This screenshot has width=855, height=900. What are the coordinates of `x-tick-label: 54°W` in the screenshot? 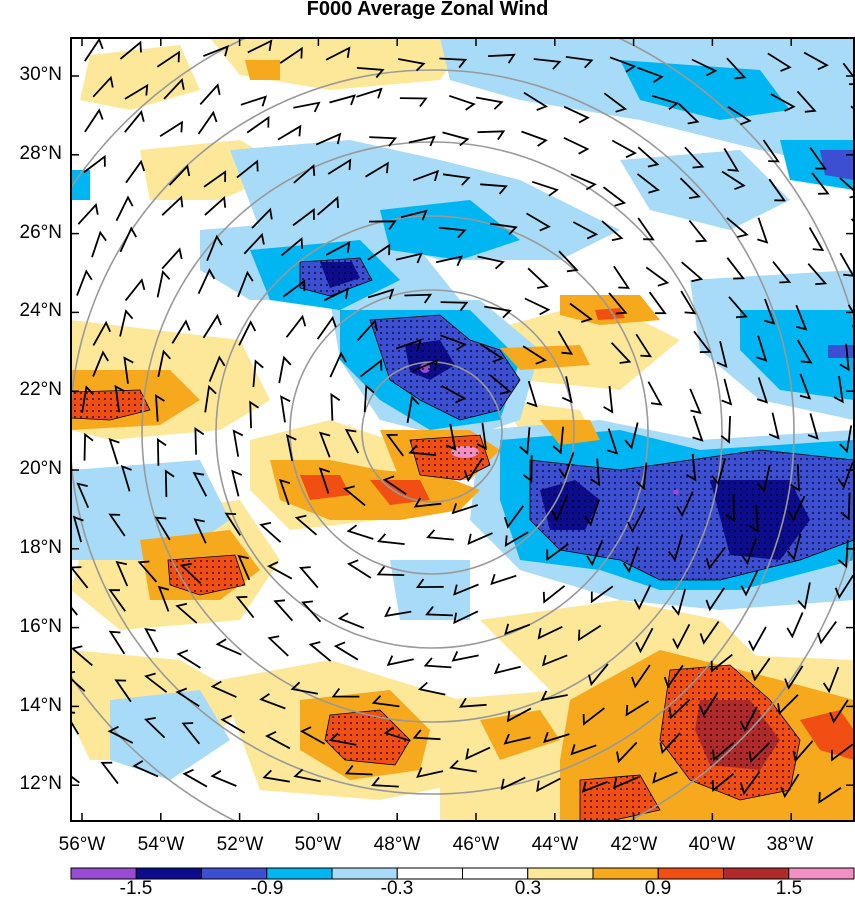 It's located at (161, 844).